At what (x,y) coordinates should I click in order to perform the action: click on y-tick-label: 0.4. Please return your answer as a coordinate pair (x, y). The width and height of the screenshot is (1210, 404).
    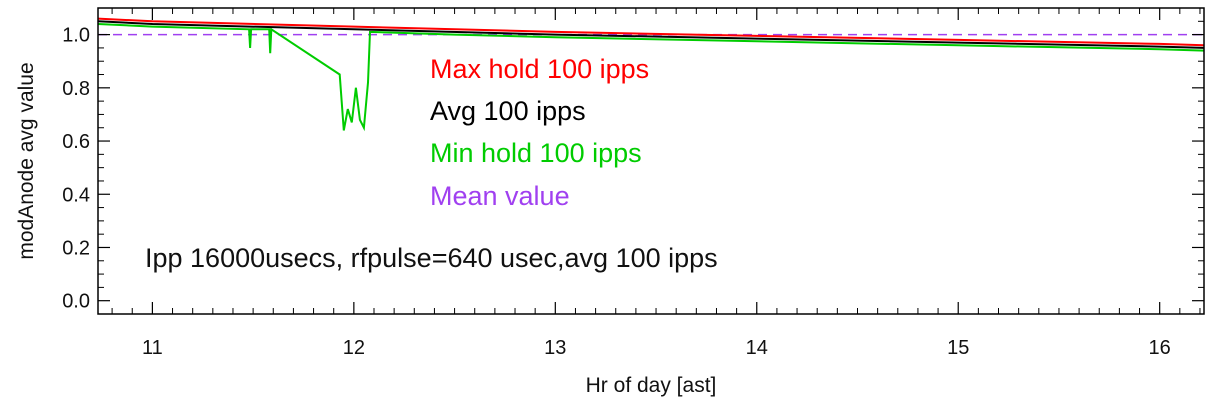
    Looking at the image, I should click on (76, 195).